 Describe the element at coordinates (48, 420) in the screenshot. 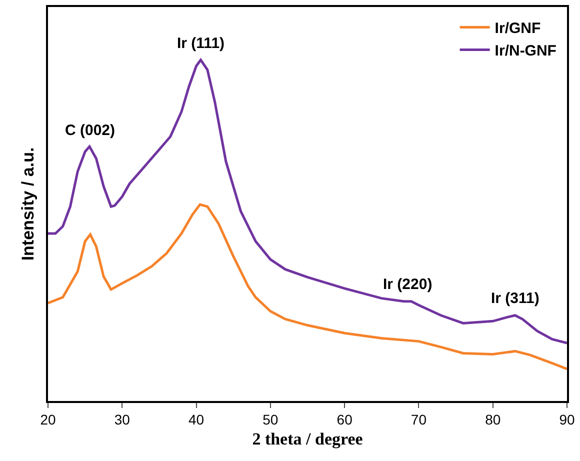

I see `x-tick-label: 20` at that location.